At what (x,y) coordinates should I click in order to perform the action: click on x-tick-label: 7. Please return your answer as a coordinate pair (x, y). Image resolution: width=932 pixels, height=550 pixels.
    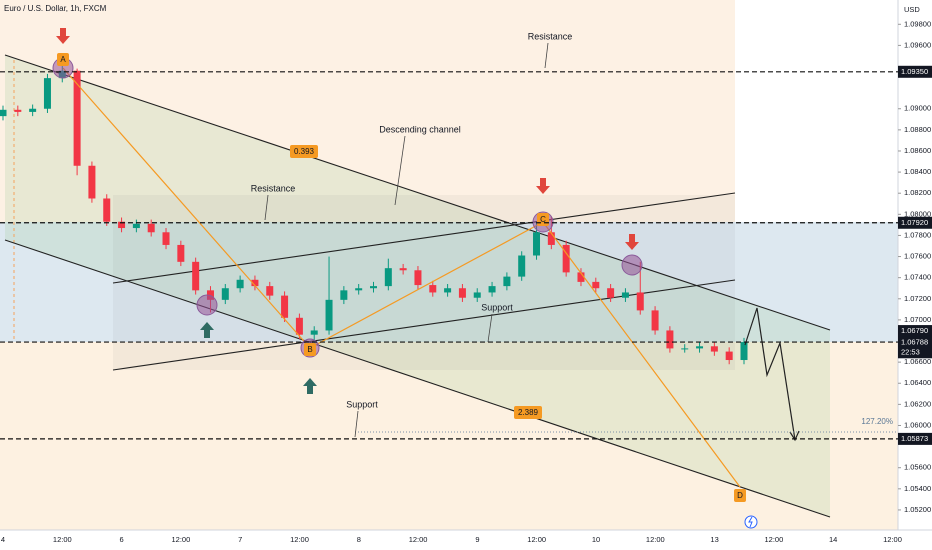
    Looking at the image, I should click on (240, 539).